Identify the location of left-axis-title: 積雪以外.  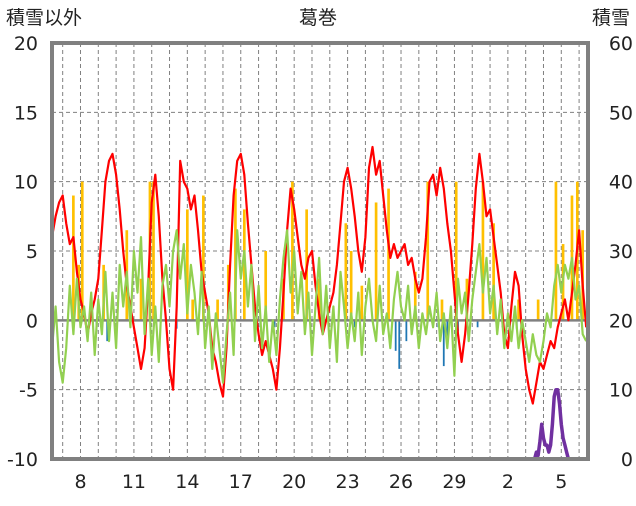
(44, 18).